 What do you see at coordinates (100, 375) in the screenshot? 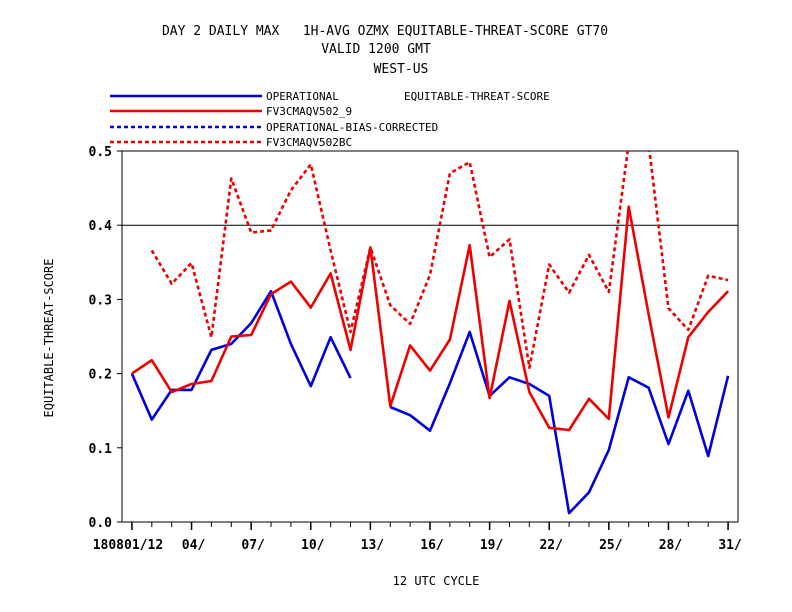
I see `y-tick-label: 0.2` at bounding box center [100, 375].